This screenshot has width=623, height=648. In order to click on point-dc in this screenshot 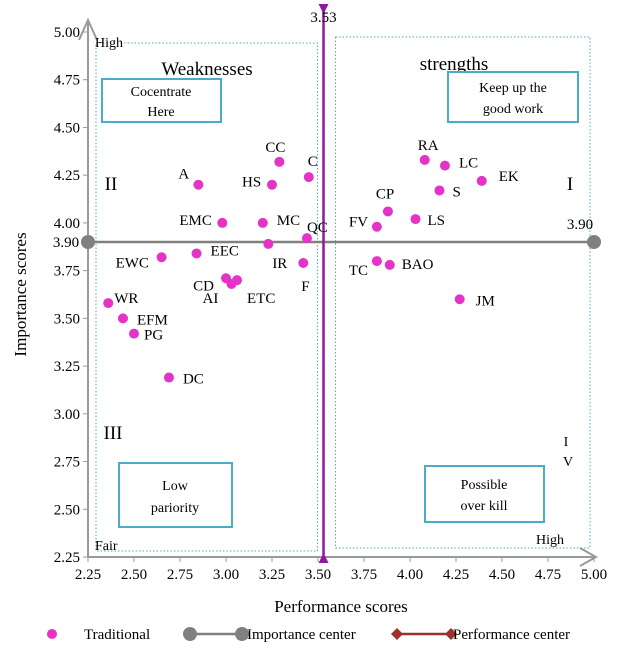, I will do `click(168, 377)`.